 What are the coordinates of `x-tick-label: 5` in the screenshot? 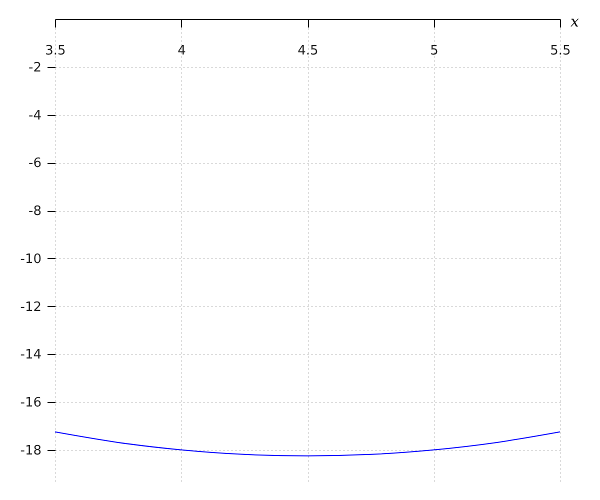 It's located at (434, 51).